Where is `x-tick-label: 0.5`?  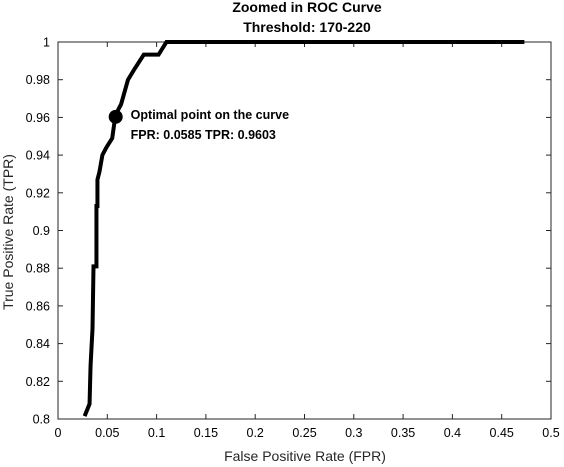
x-tick-label: 0.5 is located at coordinates (550, 433).